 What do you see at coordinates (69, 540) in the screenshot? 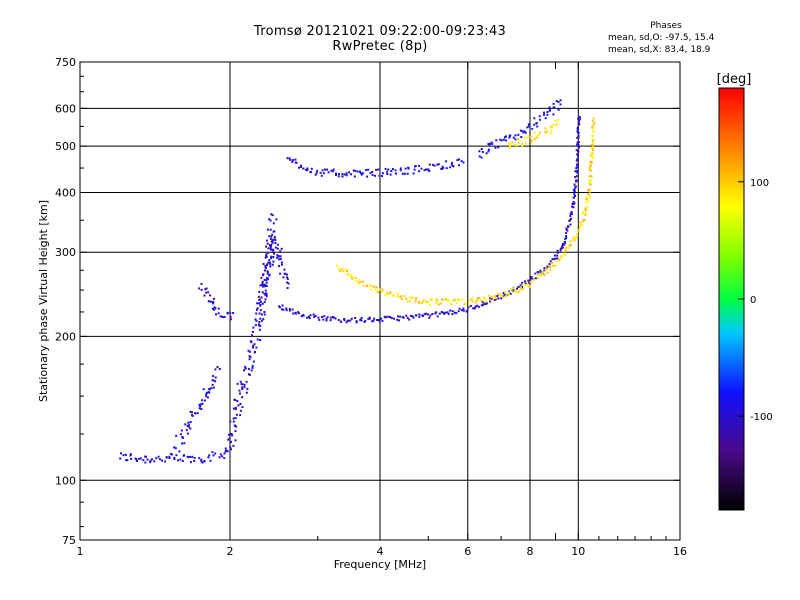
I see `y-tick-label: 75` at bounding box center [69, 540].